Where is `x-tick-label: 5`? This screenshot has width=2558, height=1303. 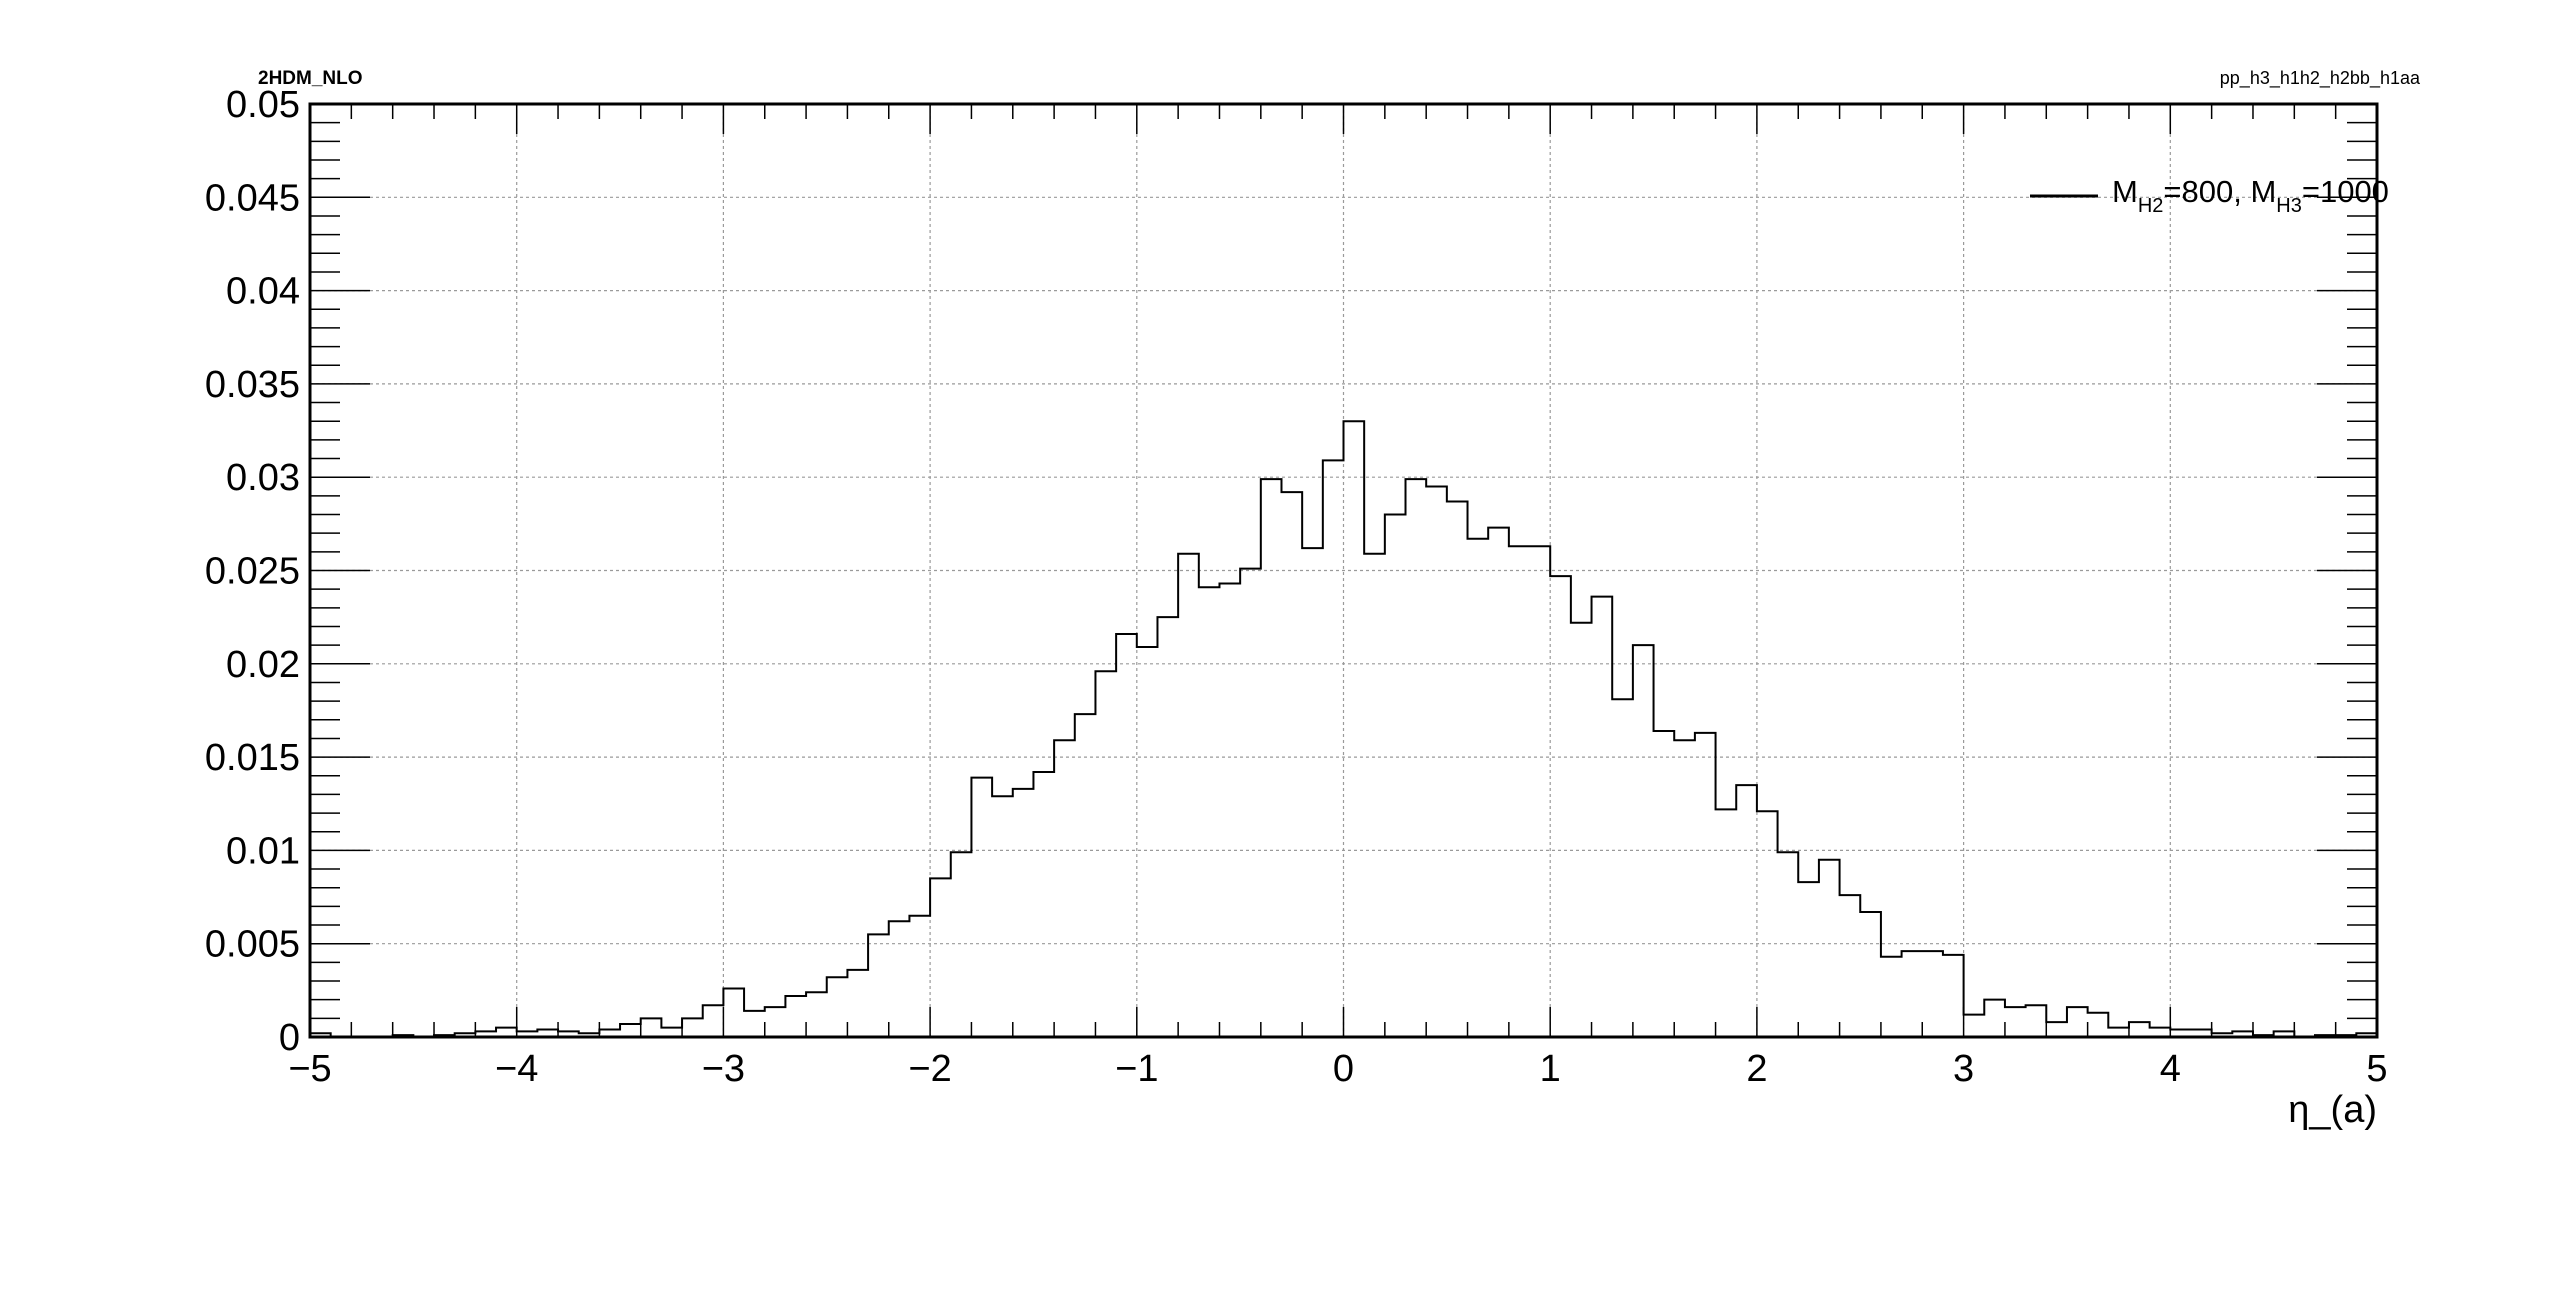 x-tick-label: 5 is located at coordinates (2376, 1069).